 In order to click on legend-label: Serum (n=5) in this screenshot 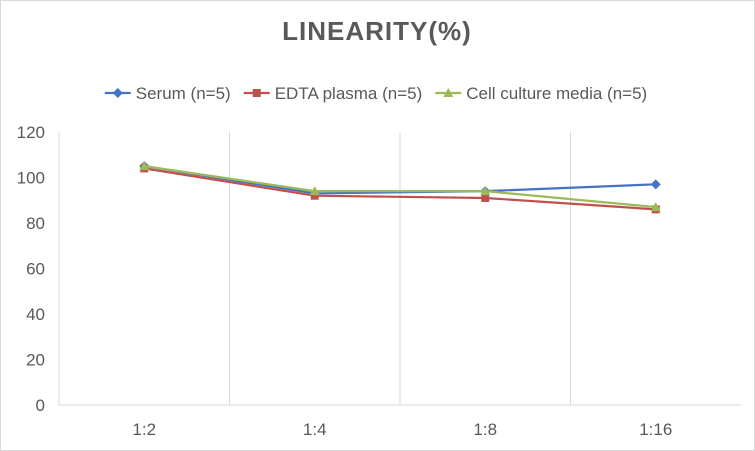, I will do `click(183, 93)`.